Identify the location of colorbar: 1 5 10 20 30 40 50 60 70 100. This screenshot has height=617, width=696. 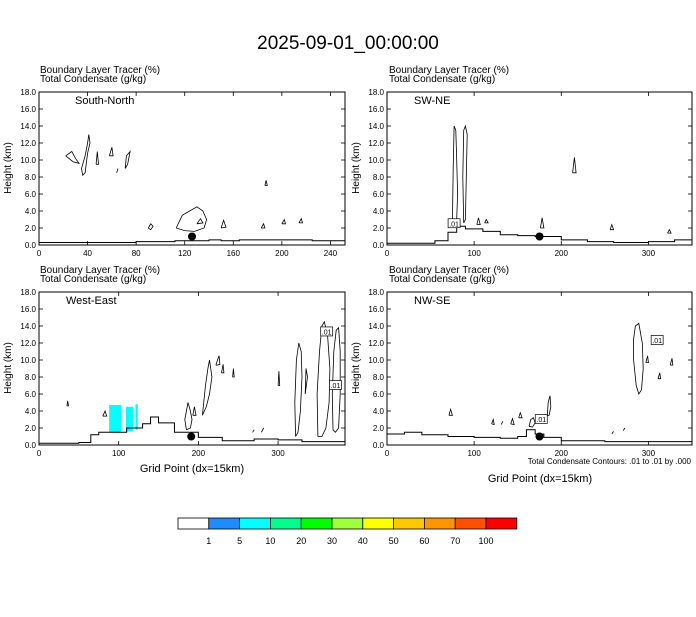
(347, 531).